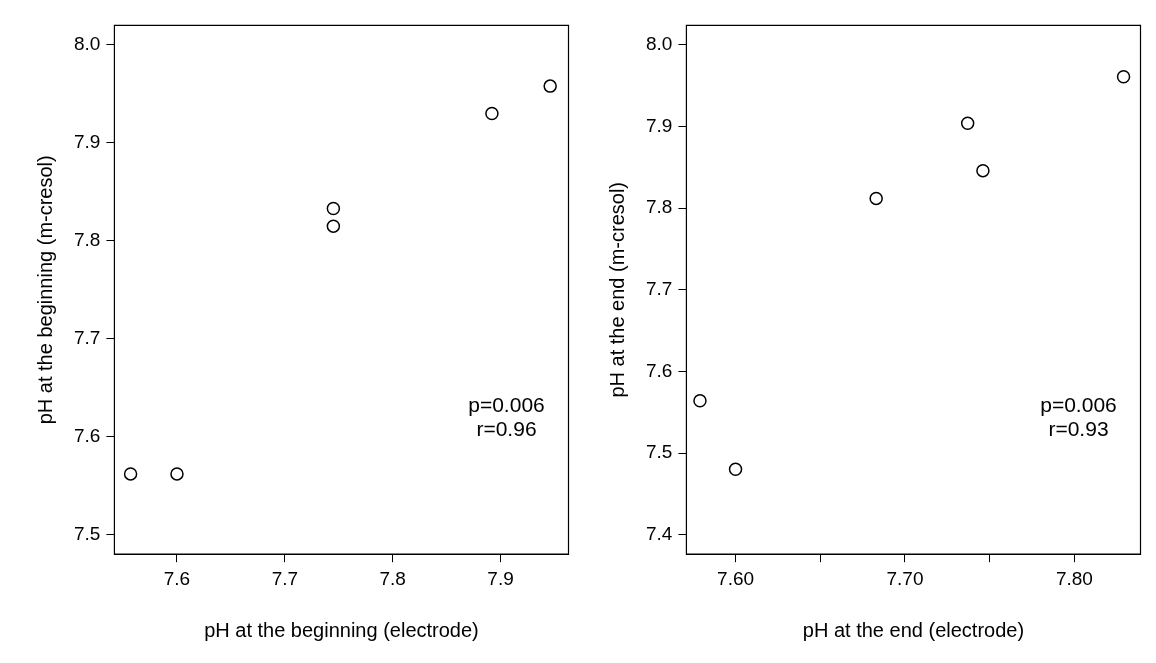  I want to click on x-tick-label: 7.6, so click(177, 578).